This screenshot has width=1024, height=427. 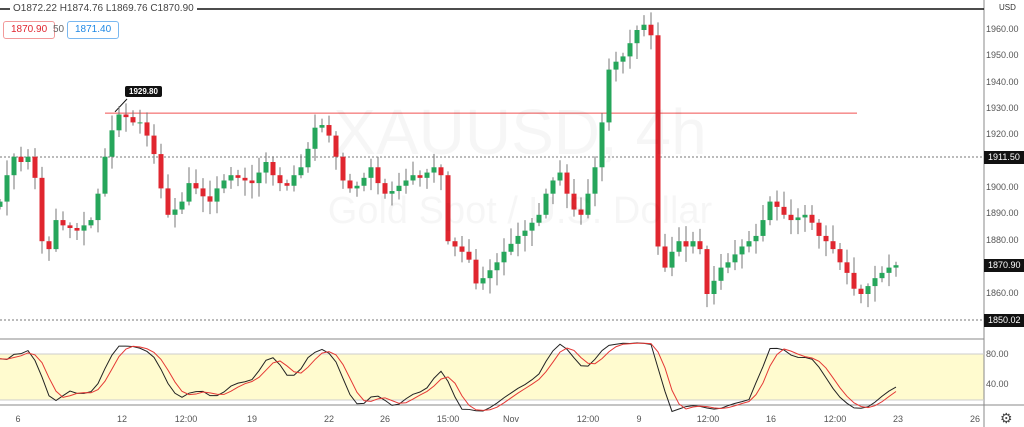 I want to click on price-tag-high: 1911.50, so click(x=1004, y=157).